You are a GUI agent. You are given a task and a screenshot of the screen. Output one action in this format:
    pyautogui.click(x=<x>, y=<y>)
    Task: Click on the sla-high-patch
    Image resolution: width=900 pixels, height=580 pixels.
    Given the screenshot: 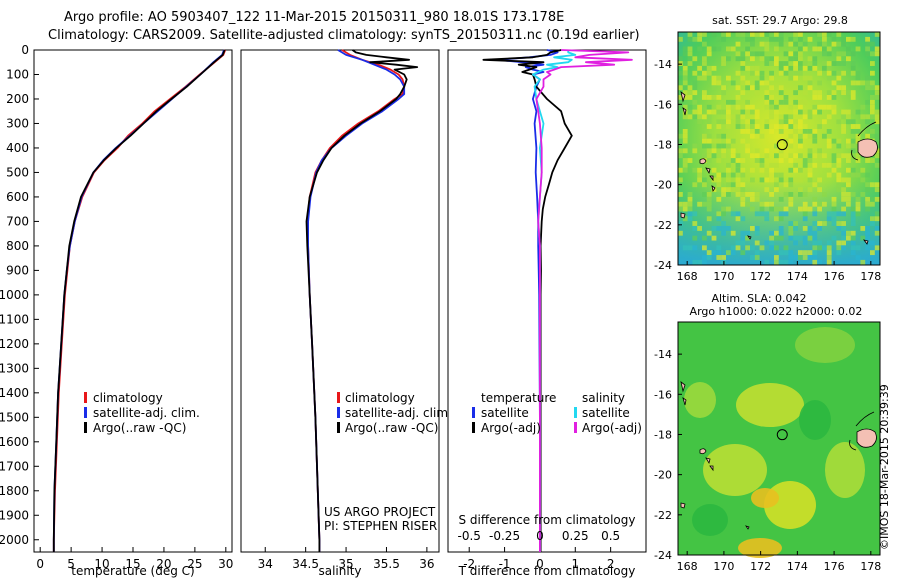 What is the action you would take?
    pyautogui.click(x=845, y=470)
    